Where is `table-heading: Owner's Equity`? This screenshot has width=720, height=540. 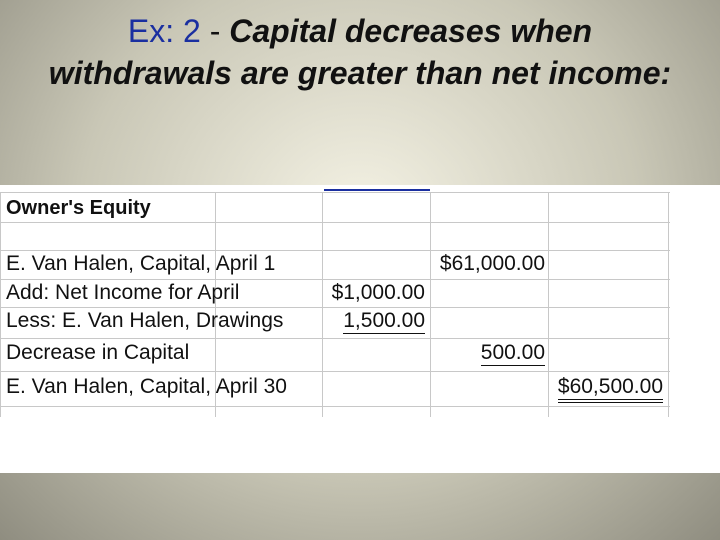 table-heading: Owner's Equity is located at coordinates (78, 208).